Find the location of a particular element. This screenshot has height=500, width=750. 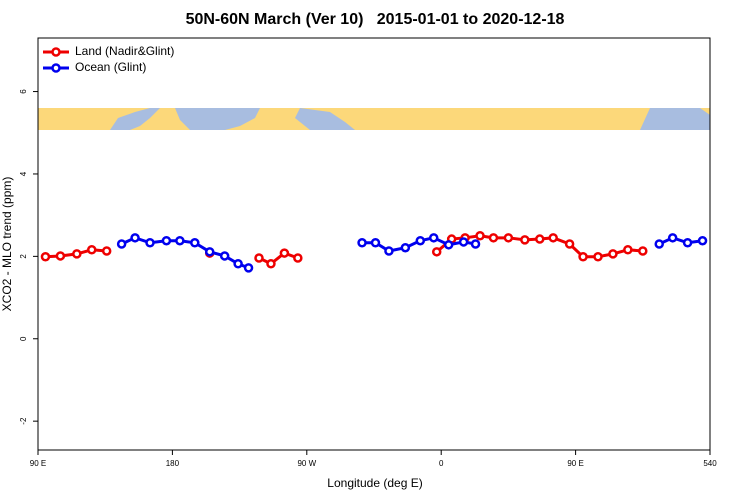

y-tick-label: 2 is located at coordinates (23, 256).